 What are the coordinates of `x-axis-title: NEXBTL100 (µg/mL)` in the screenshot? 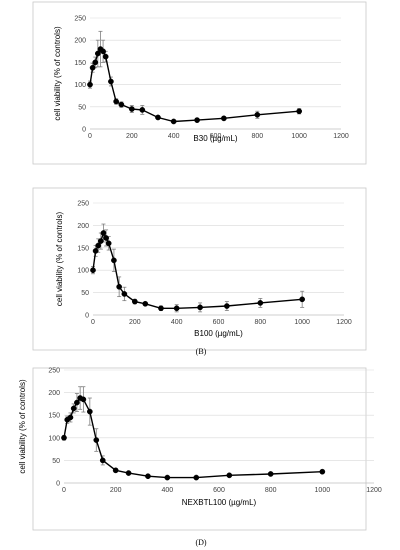 It's located at (219, 502).